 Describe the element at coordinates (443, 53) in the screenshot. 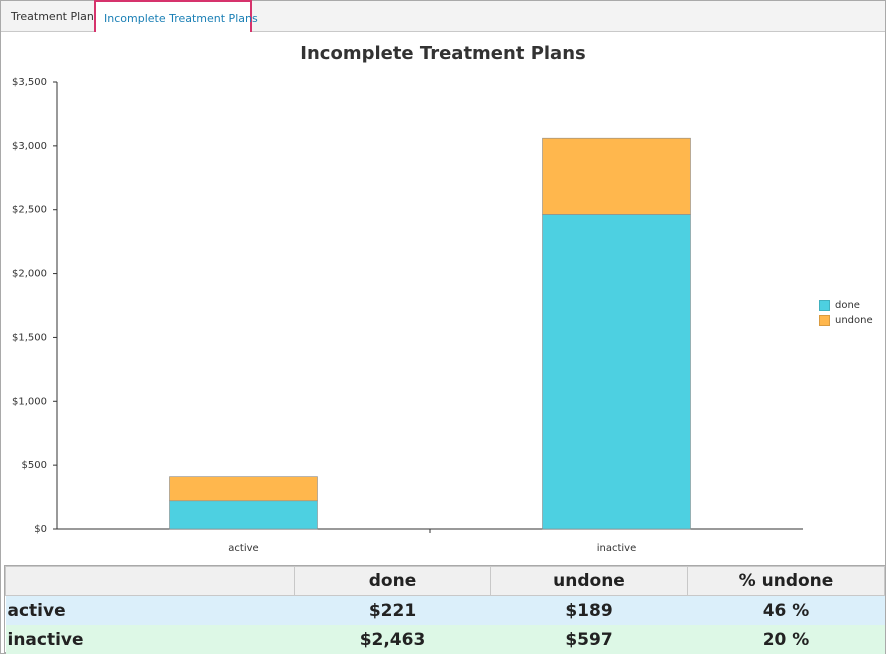

I see `chart-title: Incomplete Treatment Plans` at that location.